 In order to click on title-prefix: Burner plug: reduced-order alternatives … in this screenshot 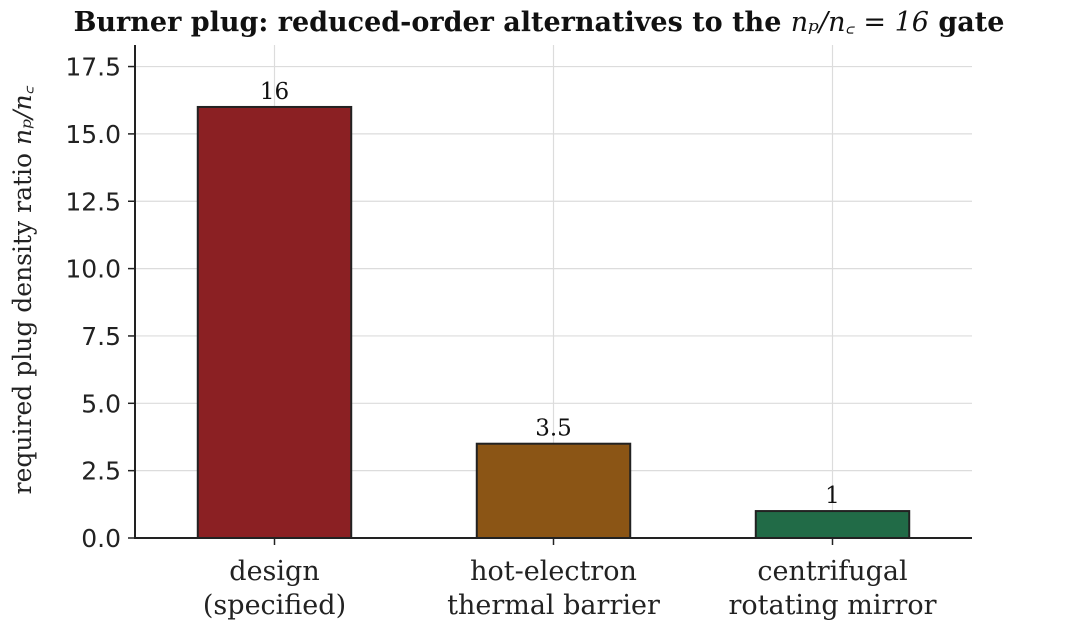, I will do `click(432, 22)`.